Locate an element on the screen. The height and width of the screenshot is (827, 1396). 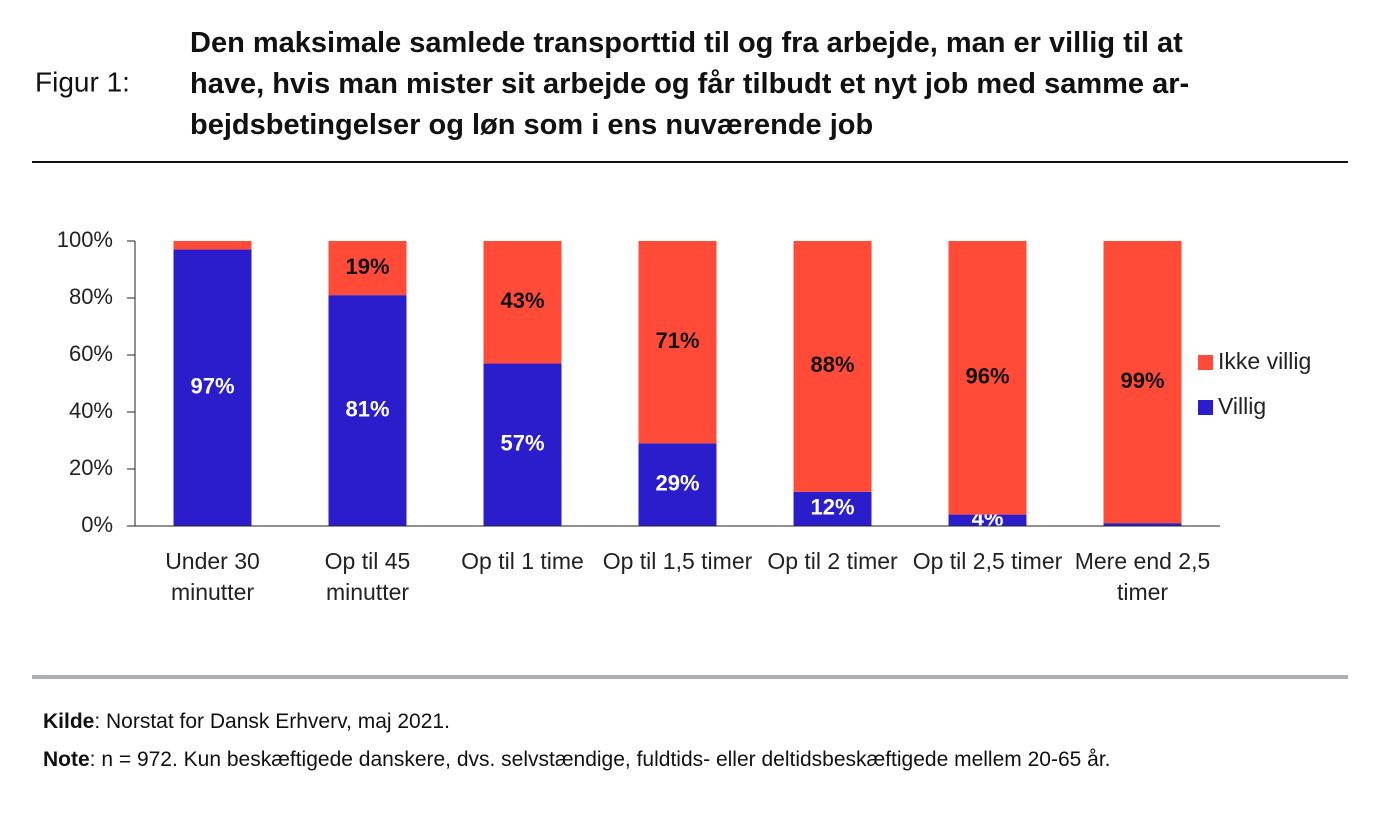
value-label: 12% is located at coordinates (832, 507).